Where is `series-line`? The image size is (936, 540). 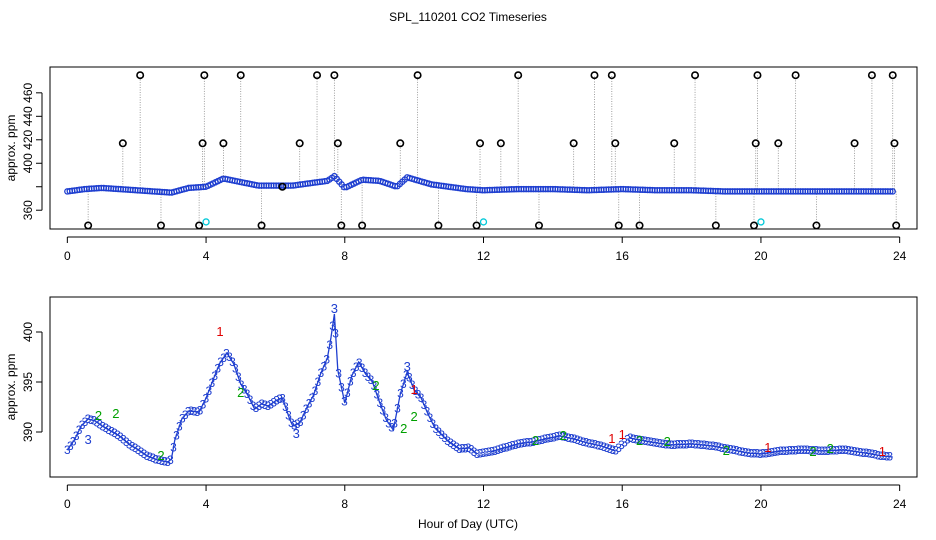 series-line is located at coordinates (553, 444).